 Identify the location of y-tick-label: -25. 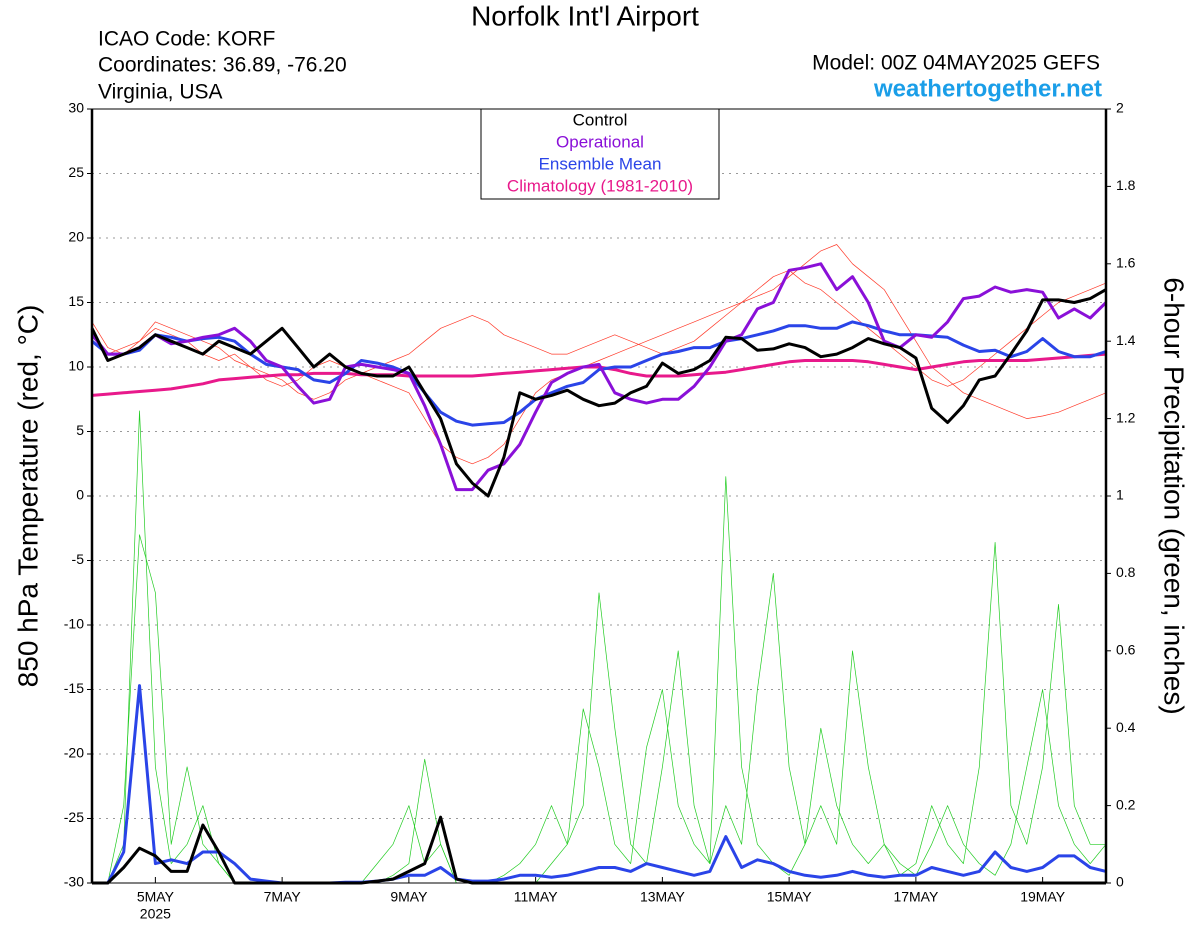
(74, 817).